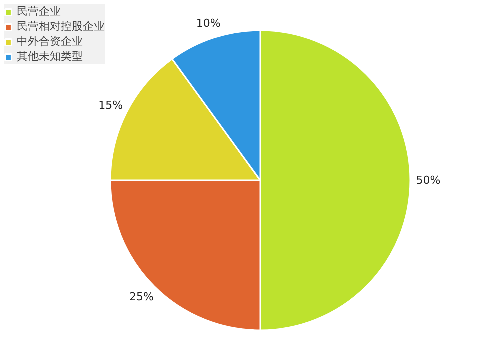  I want to click on data-label: 15%, so click(111, 105).